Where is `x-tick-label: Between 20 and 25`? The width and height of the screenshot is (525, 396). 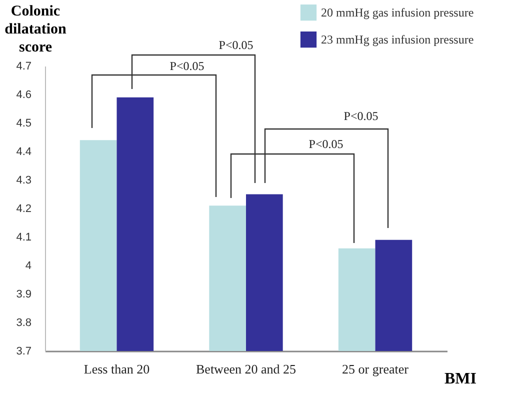
x-tick-label: Between 20 and 25 is located at coordinates (246, 369).